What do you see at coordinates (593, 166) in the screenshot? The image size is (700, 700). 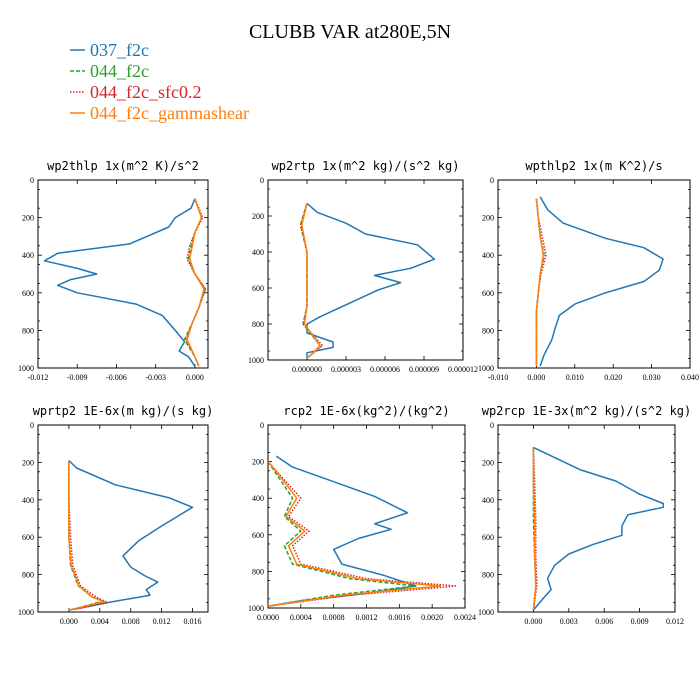 I see `panel-title: wpthlp2 1x(m K^2)/s` at bounding box center [593, 166].